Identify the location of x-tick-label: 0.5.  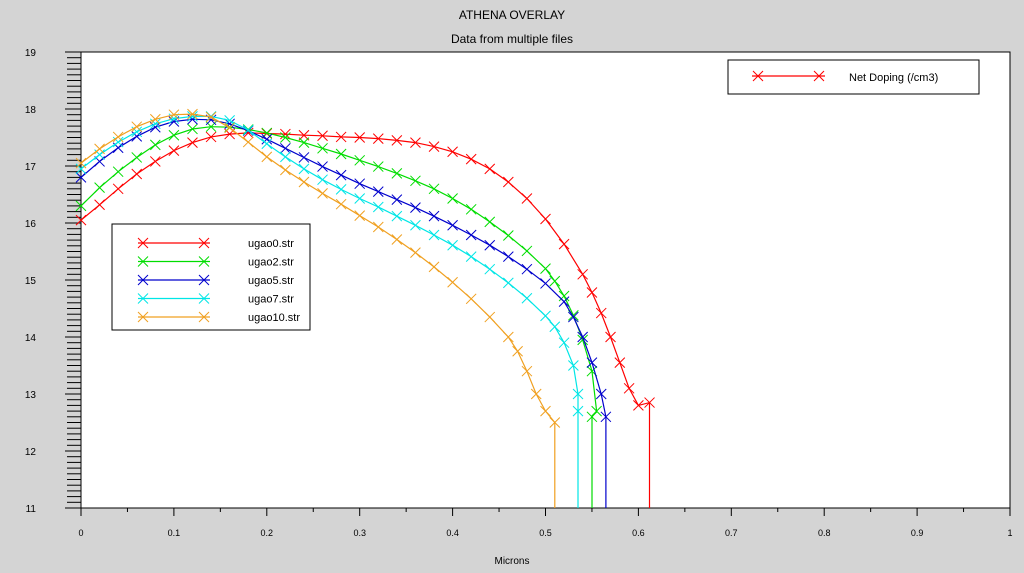
(545, 533).